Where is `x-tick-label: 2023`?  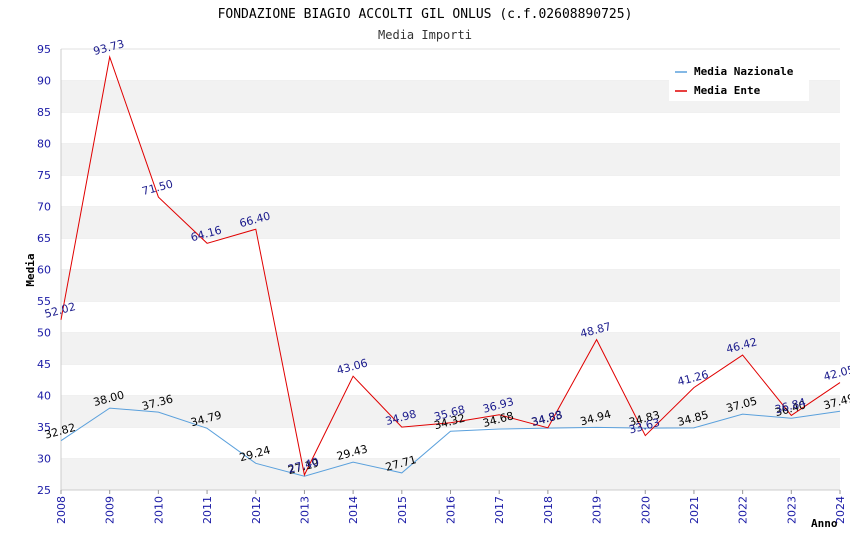
x-tick-label: 2023 is located at coordinates (791, 510).